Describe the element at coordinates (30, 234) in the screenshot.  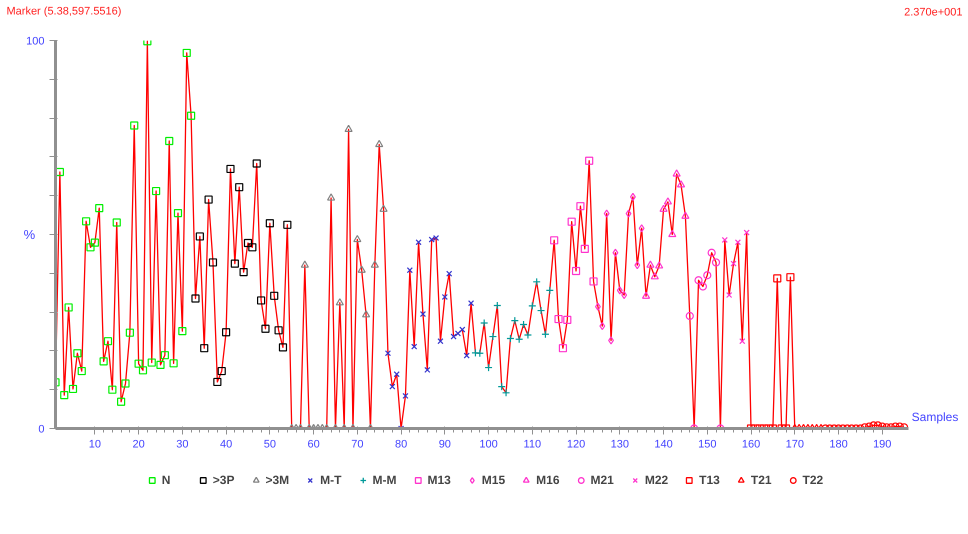
I see `y-axis-title: %` at that location.